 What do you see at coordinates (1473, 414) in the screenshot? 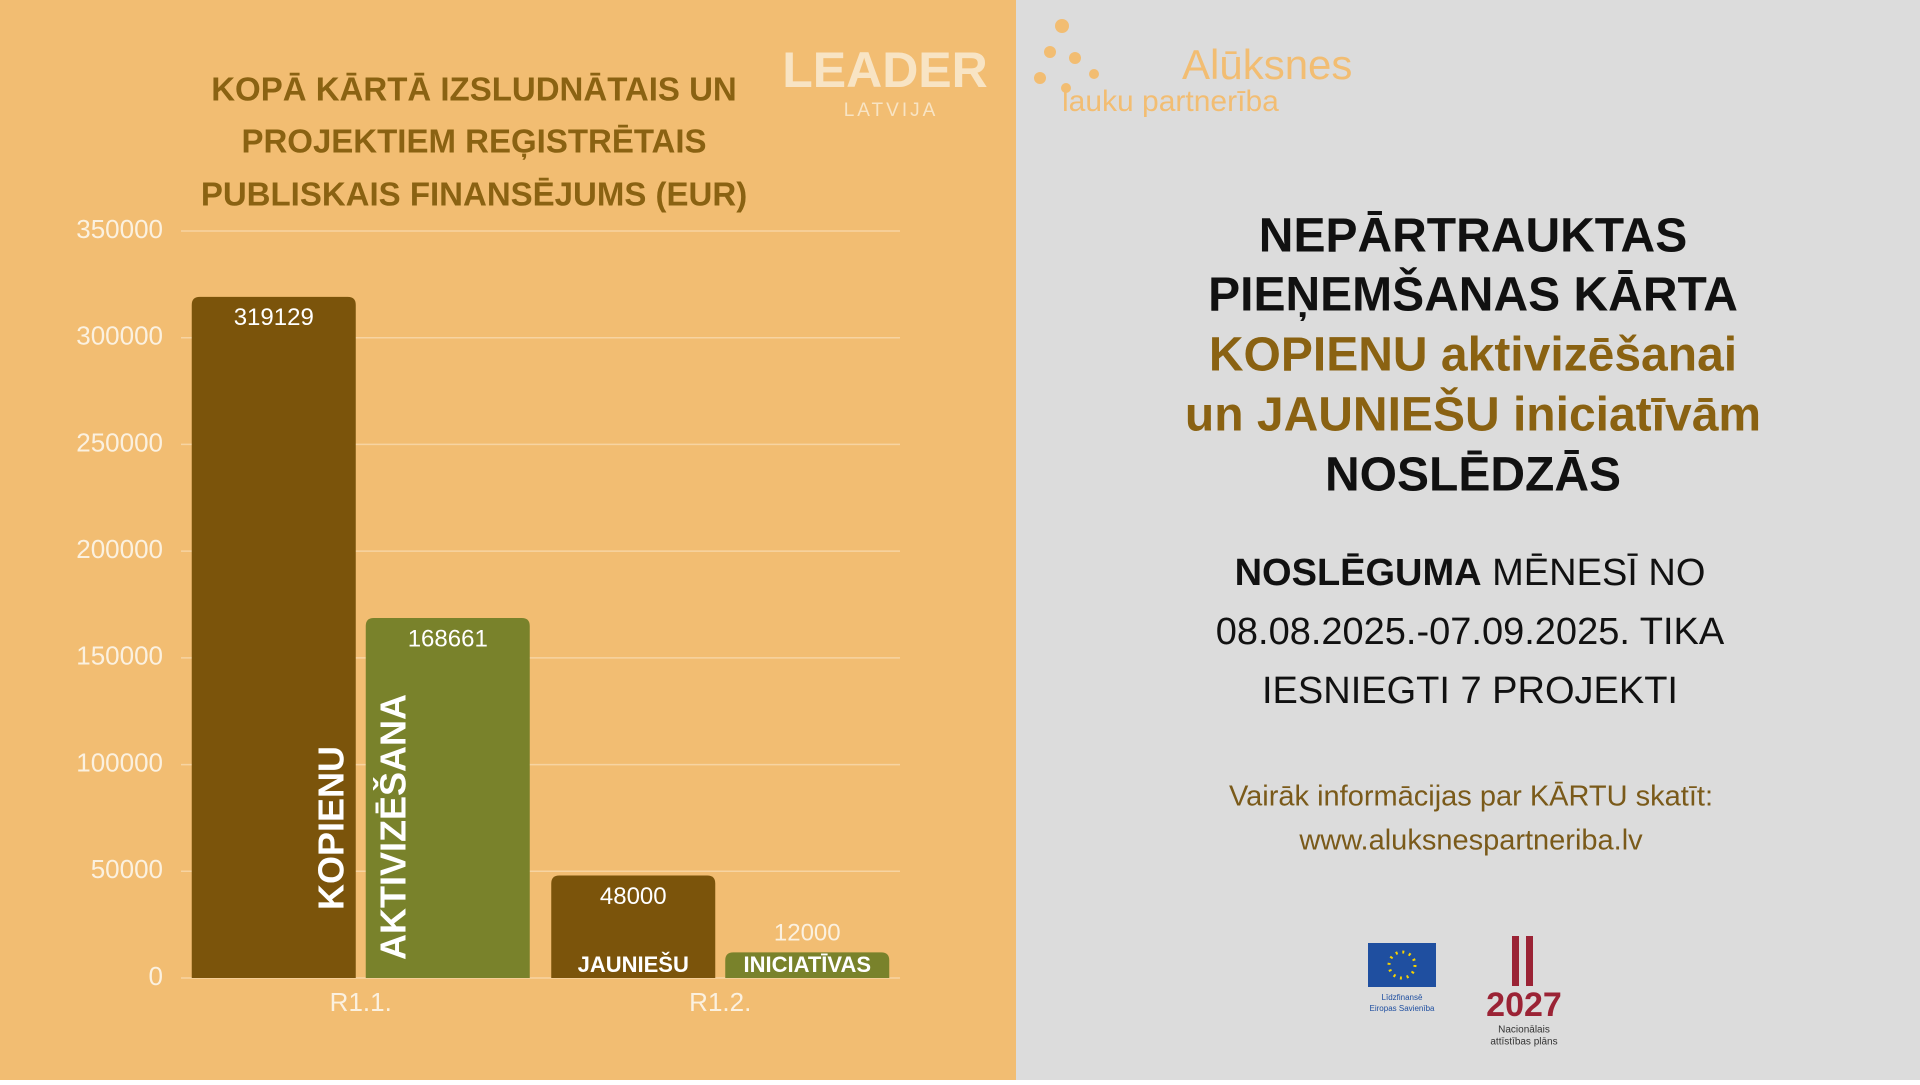
I see `headline: un JAUNIEŠU iniciatīvām` at bounding box center [1473, 414].